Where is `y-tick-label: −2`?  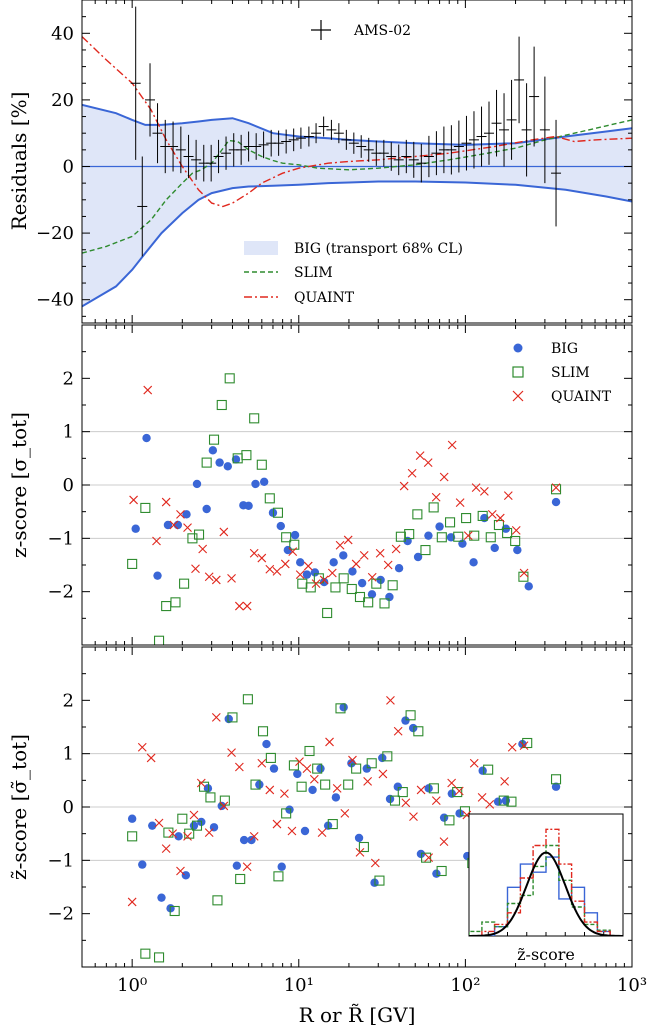
y-tick-label: −2 is located at coordinates (60, 914).